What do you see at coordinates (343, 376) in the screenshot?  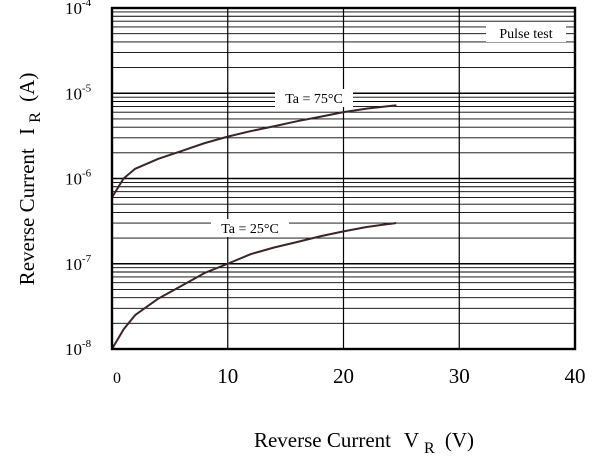 I see `x-tick-label: 20` at bounding box center [343, 376].